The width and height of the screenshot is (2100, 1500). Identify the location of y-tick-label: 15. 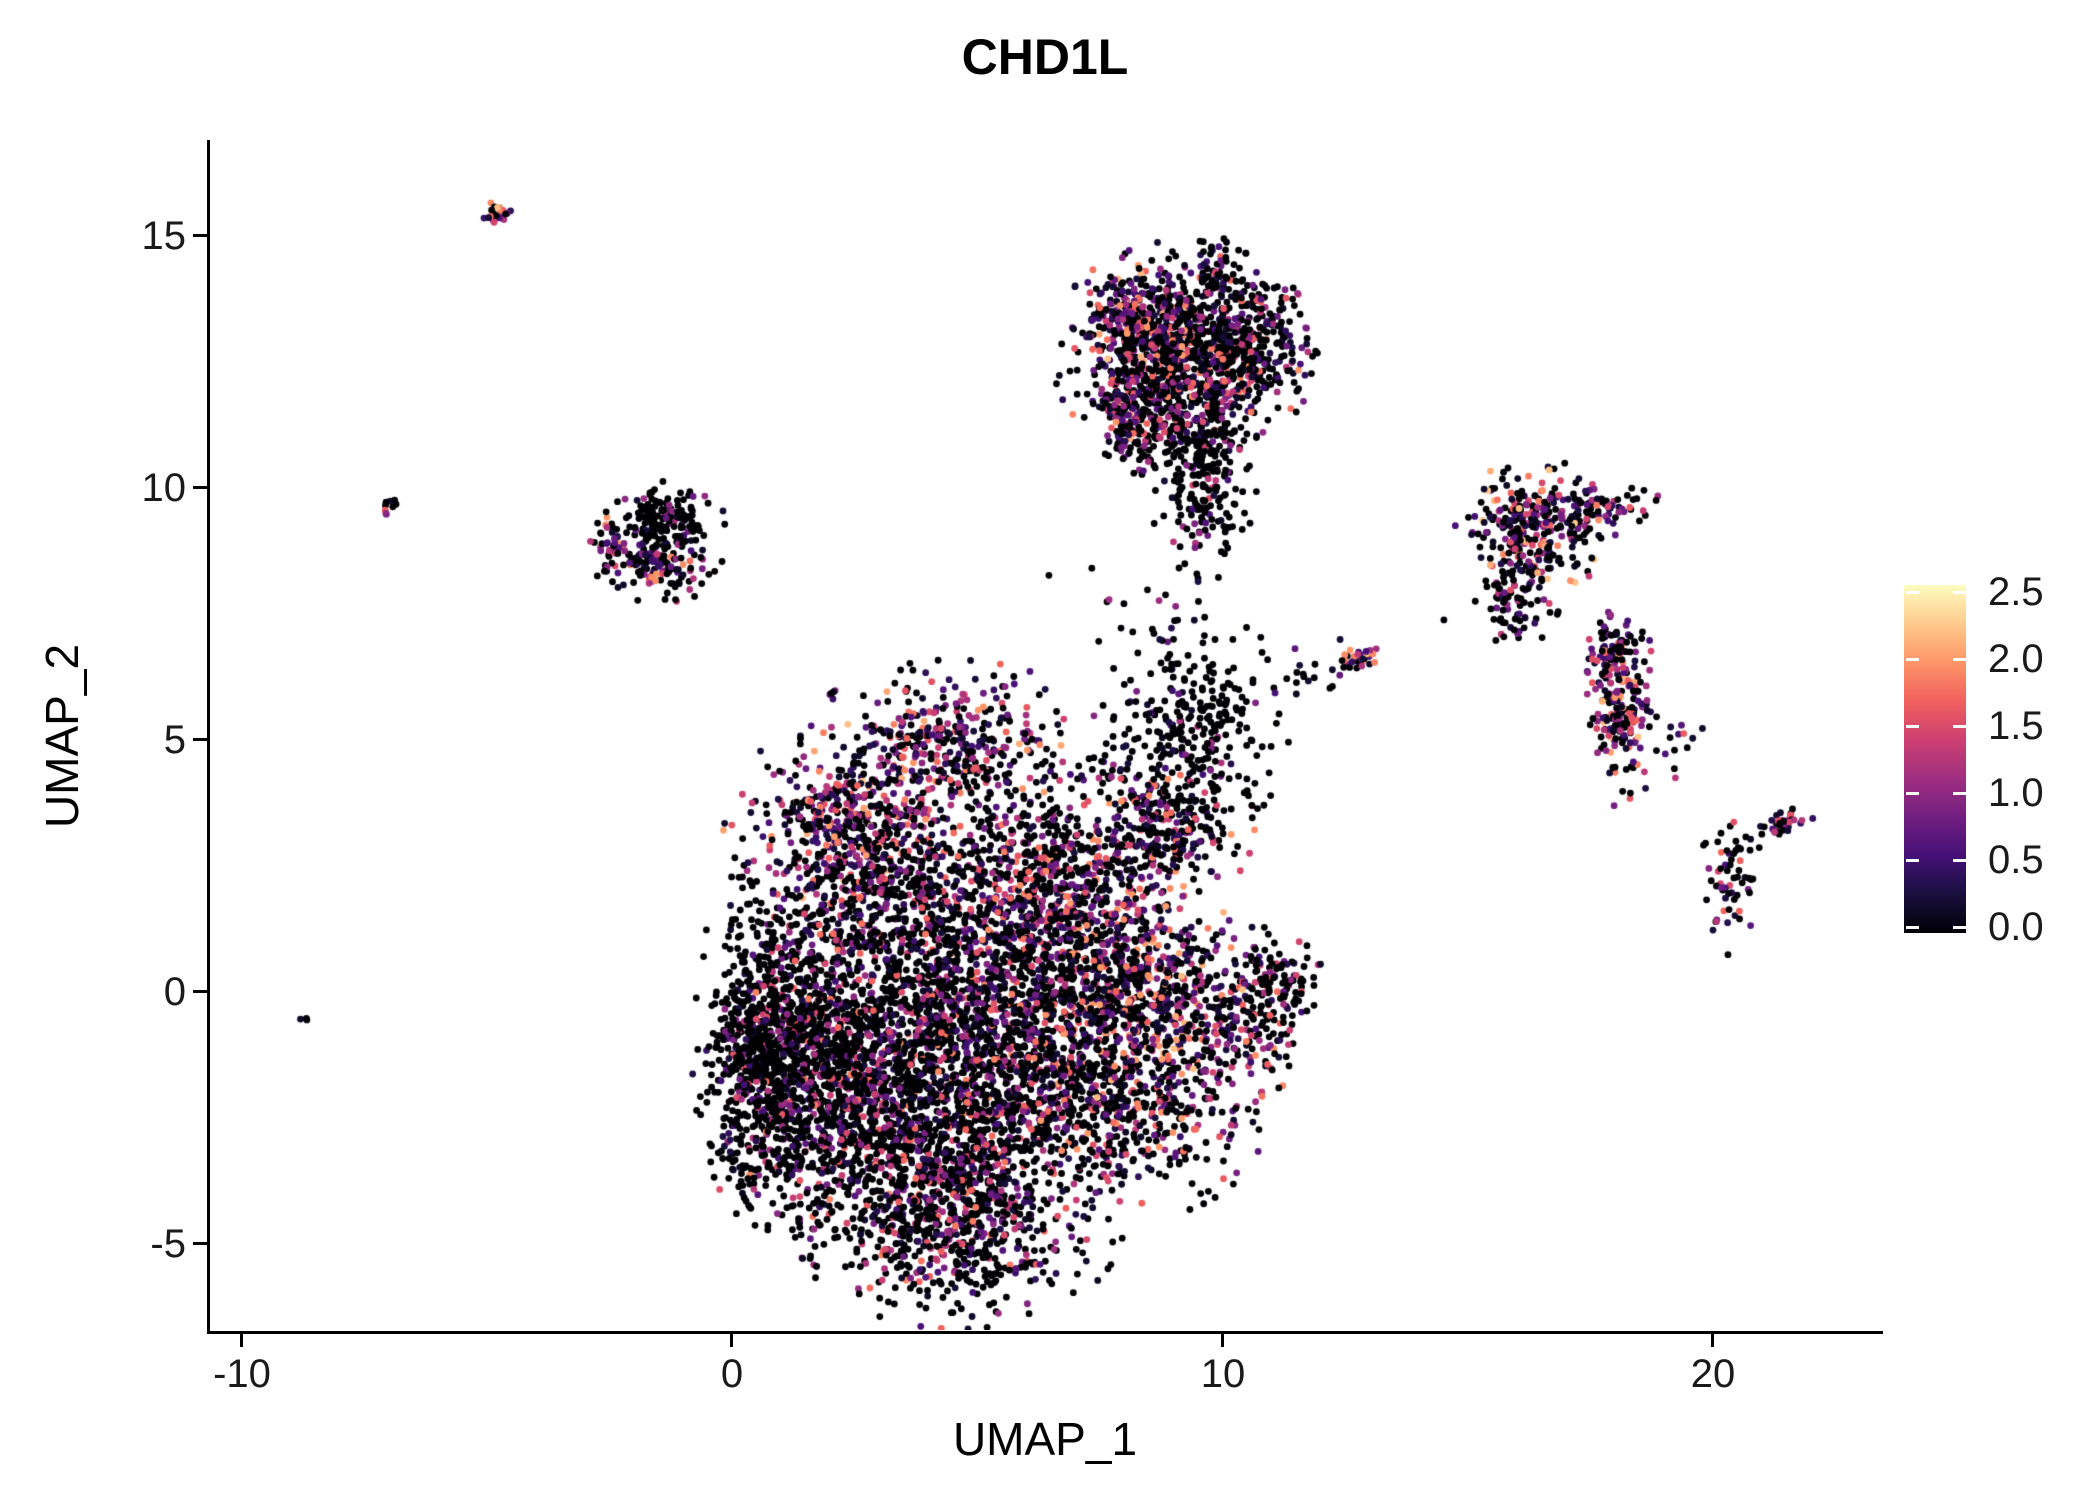
(164, 236).